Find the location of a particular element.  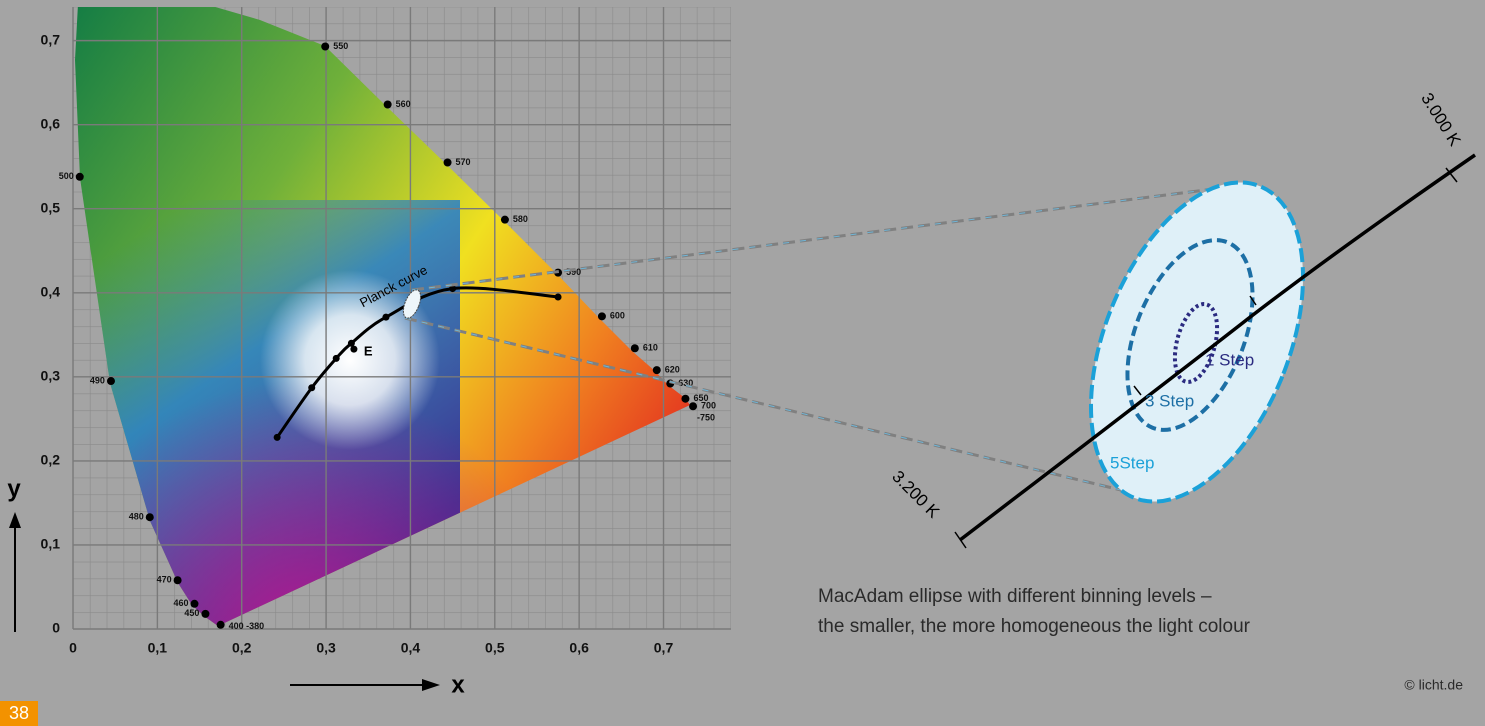

wavelength-label: 490 is located at coordinates (97, 380).